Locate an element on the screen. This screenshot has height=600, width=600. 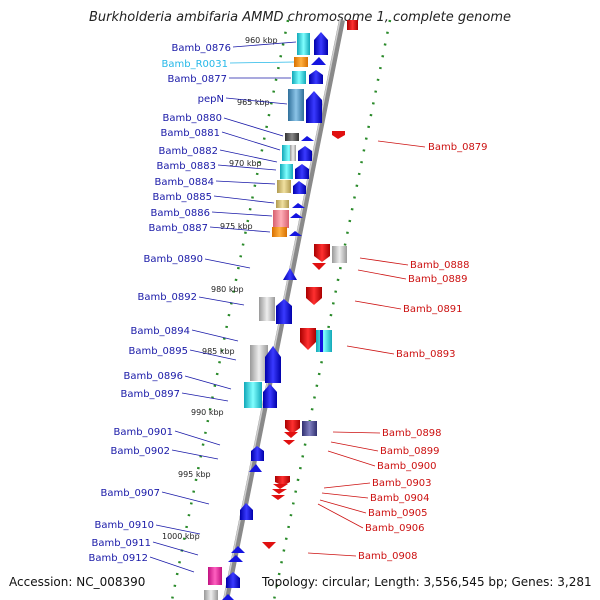
gene-label-bamb-0899: Bamb_0899 is located at coordinates (410, 451).